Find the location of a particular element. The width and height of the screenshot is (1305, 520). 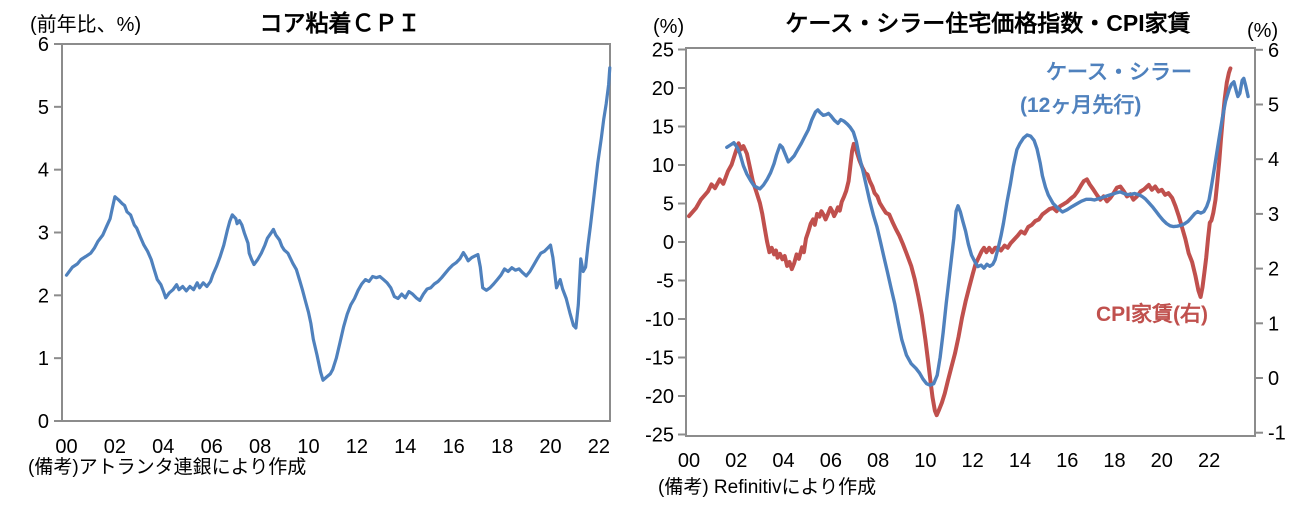

right-chart-x-tick-label: 10 is located at coordinates (925, 461).